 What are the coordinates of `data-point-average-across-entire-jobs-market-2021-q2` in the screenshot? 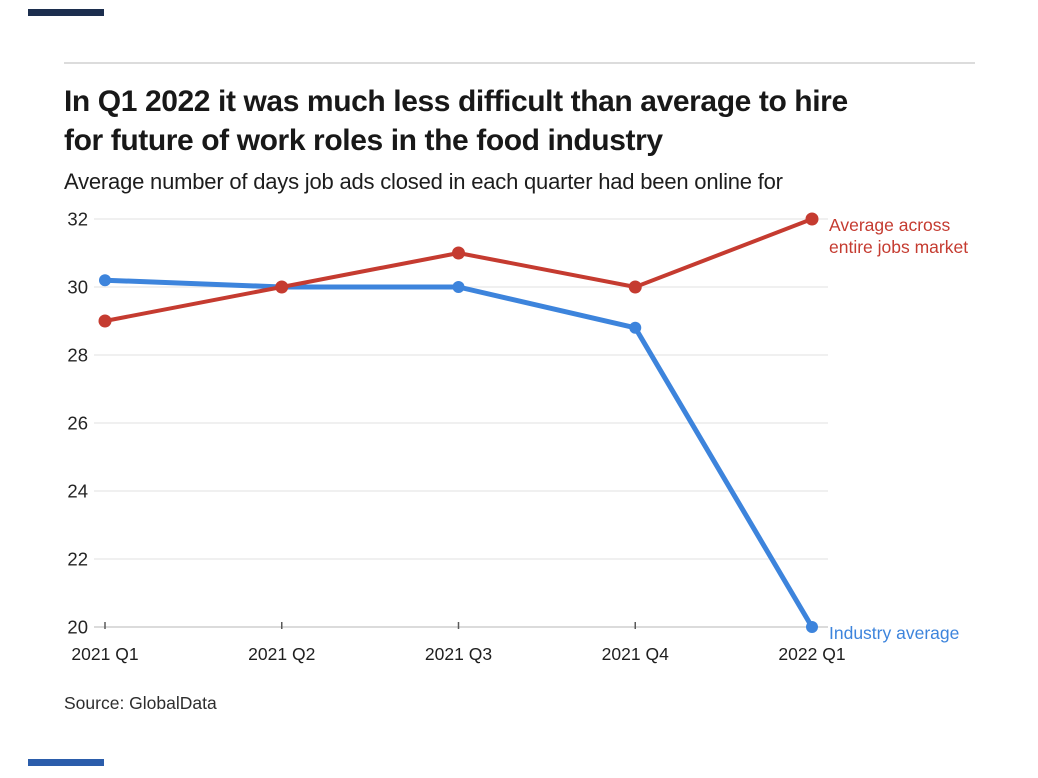 It's located at (282, 287).